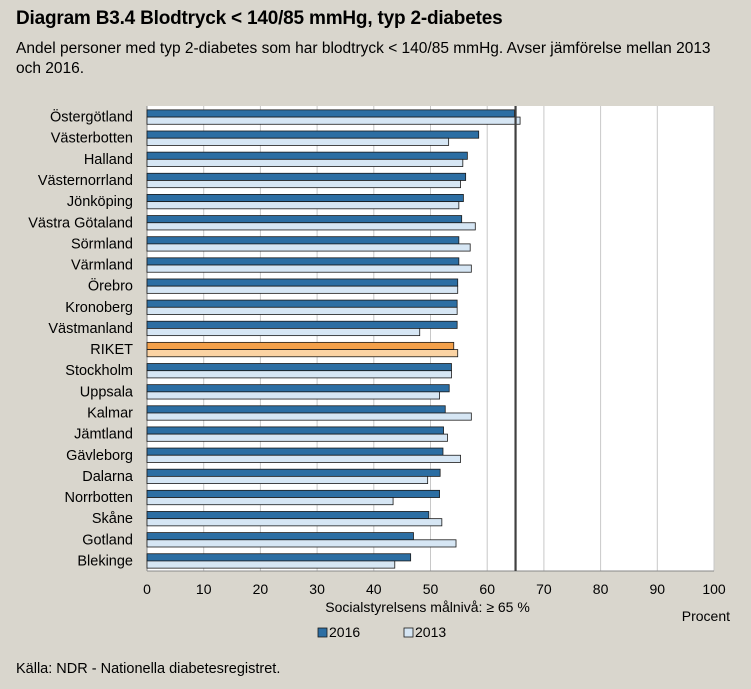  Describe the element at coordinates (344, 632) in the screenshot. I see `legend-label-2016: 2016` at that location.